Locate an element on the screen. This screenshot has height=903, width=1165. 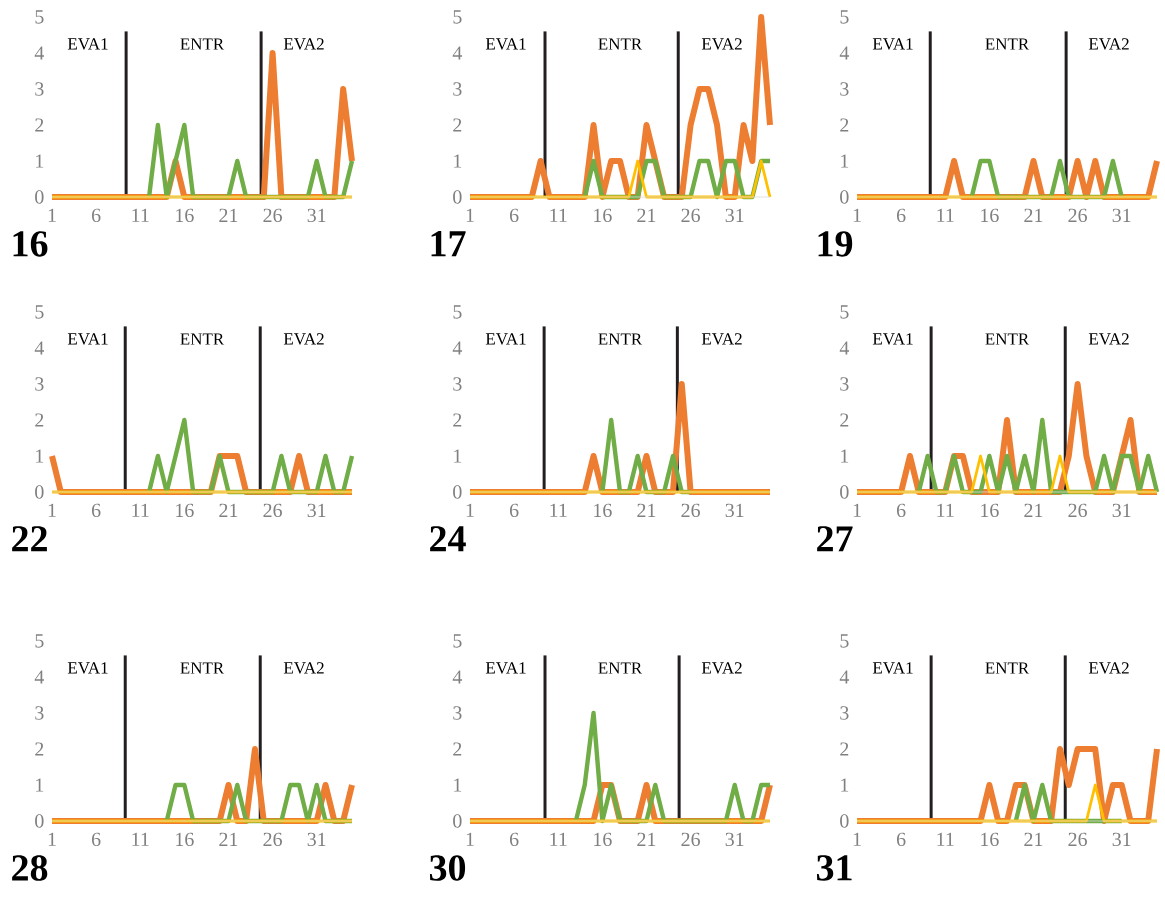
text: 28 is located at coordinates (30, 868).